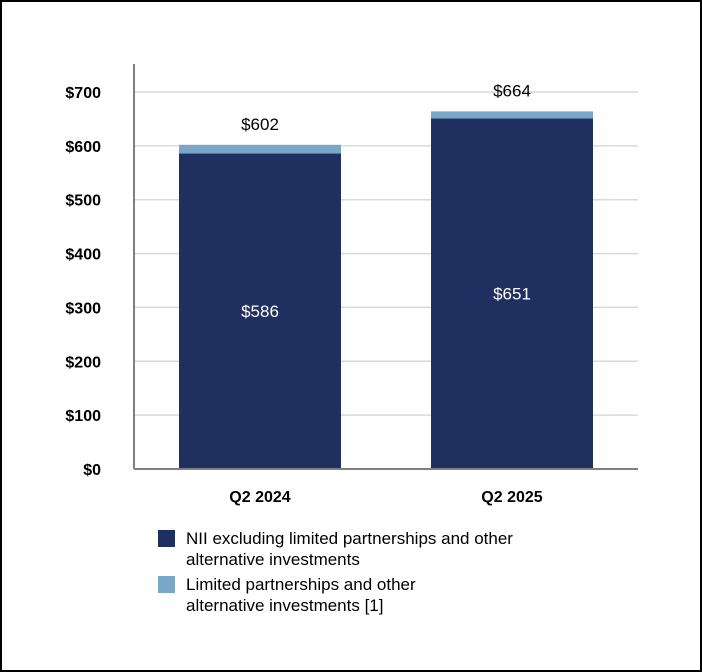 This screenshot has height=672, width=702. I want to click on bar-total-label: $602, so click(260, 124).